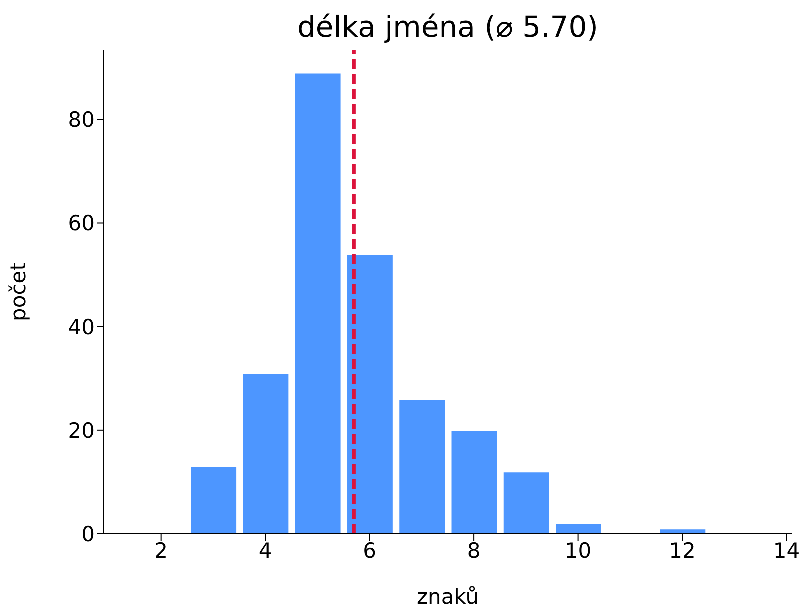 This screenshot has height=616, width=810. Describe the element at coordinates (474, 550) in the screenshot. I see `x-tick-label: 8` at that location.